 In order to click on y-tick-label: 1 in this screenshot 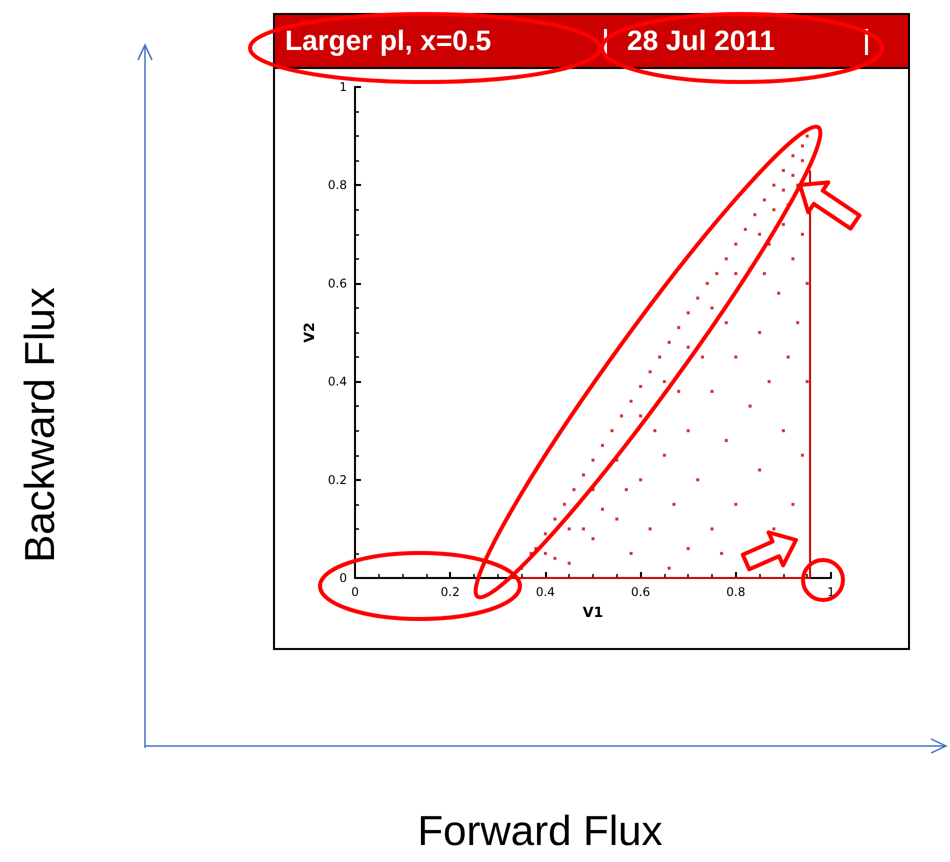, I will do `click(343, 87)`.